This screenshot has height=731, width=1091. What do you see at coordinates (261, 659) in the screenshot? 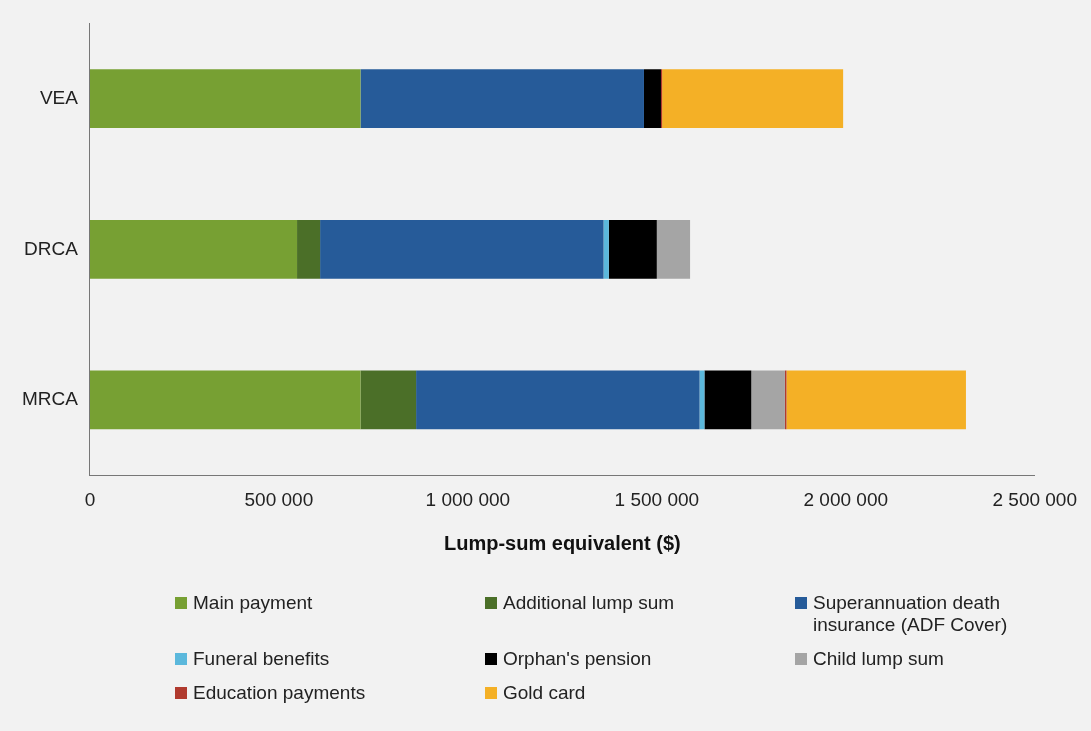
I see `legend-label: Funeral benefits` at bounding box center [261, 659].